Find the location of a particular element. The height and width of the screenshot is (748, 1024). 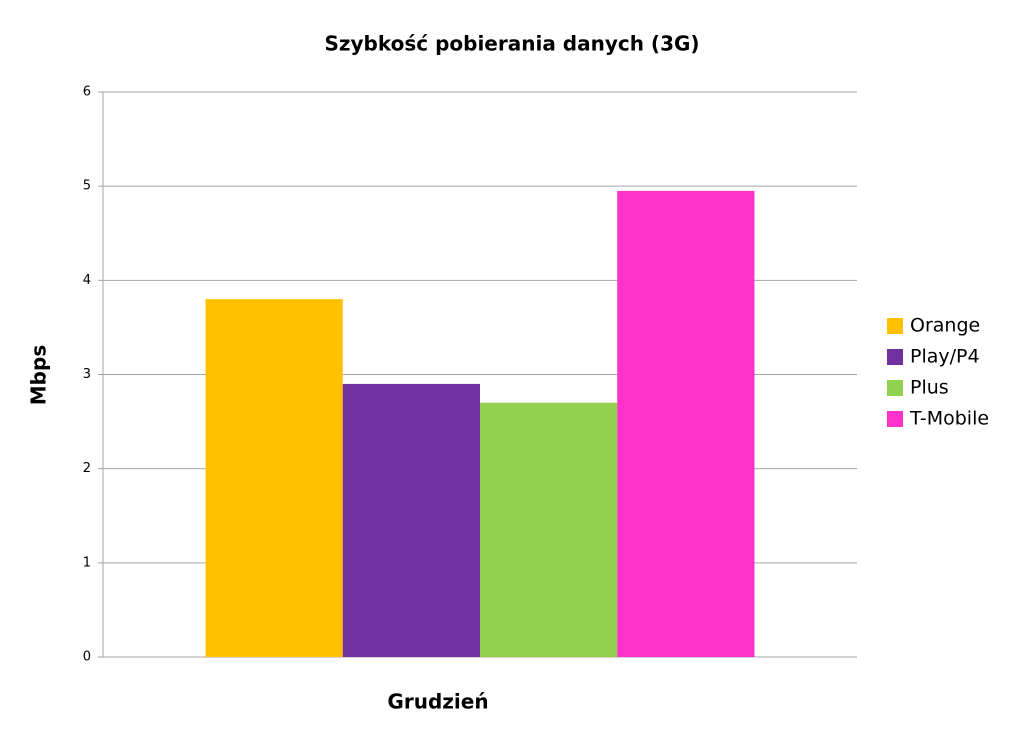

x-tick-label: Grudzień is located at coordinates (437, 702).